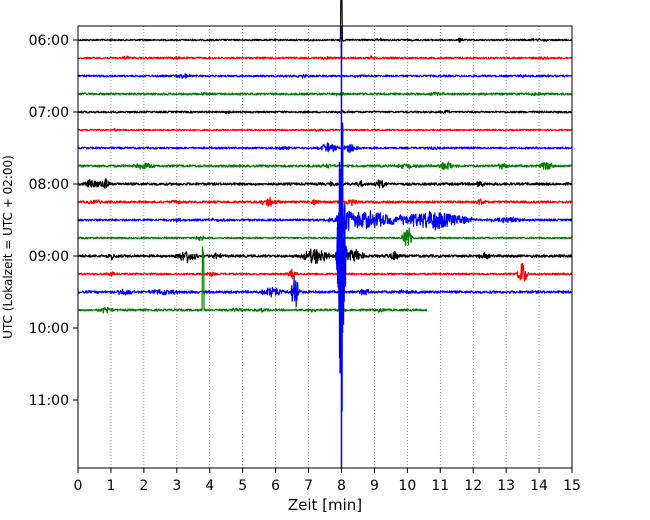  Describe the element at coordinates (407, 486) in the screenshot. I see `x-tick-label: 10` at that location.